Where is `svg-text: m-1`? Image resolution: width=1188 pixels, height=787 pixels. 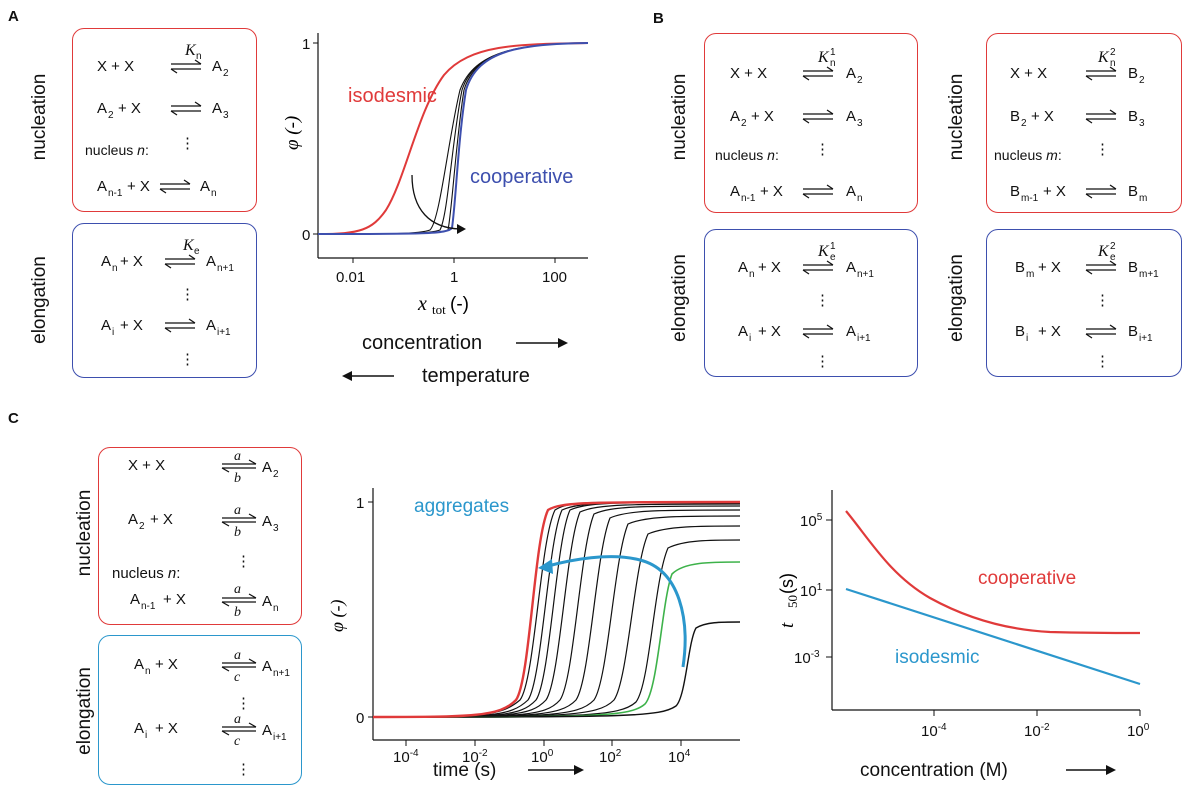
svg-text: m-1 is located at coordinates (1030, 198).